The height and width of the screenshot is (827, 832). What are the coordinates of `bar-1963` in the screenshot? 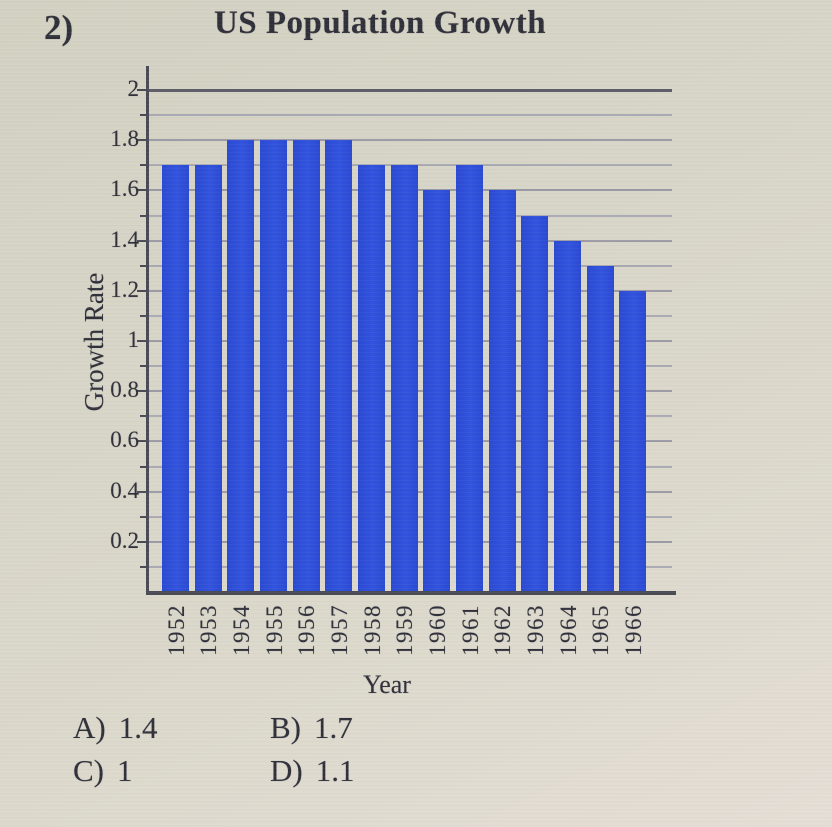 It's located at (535, 403).